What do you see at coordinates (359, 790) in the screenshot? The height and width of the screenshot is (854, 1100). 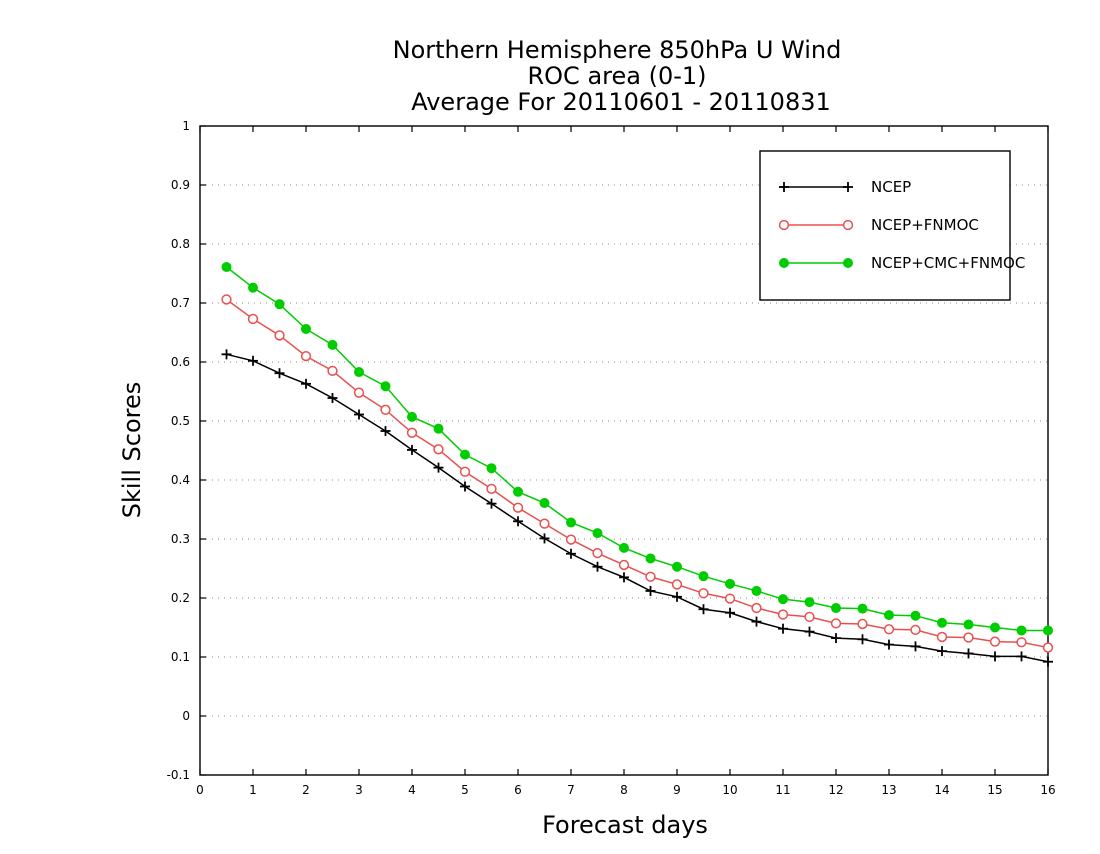 I see `x-tick-label: 3` at bounding box center [359, 790].